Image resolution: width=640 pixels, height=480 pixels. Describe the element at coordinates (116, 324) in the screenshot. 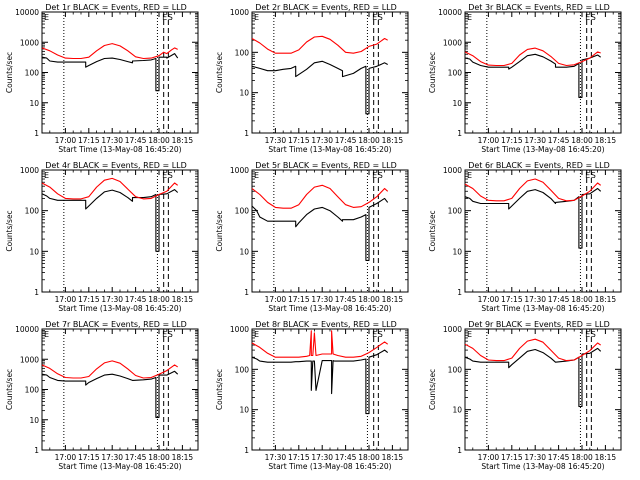

I see `panel-title: Det 7r BLACK = Events, RED = LLD` at that location.